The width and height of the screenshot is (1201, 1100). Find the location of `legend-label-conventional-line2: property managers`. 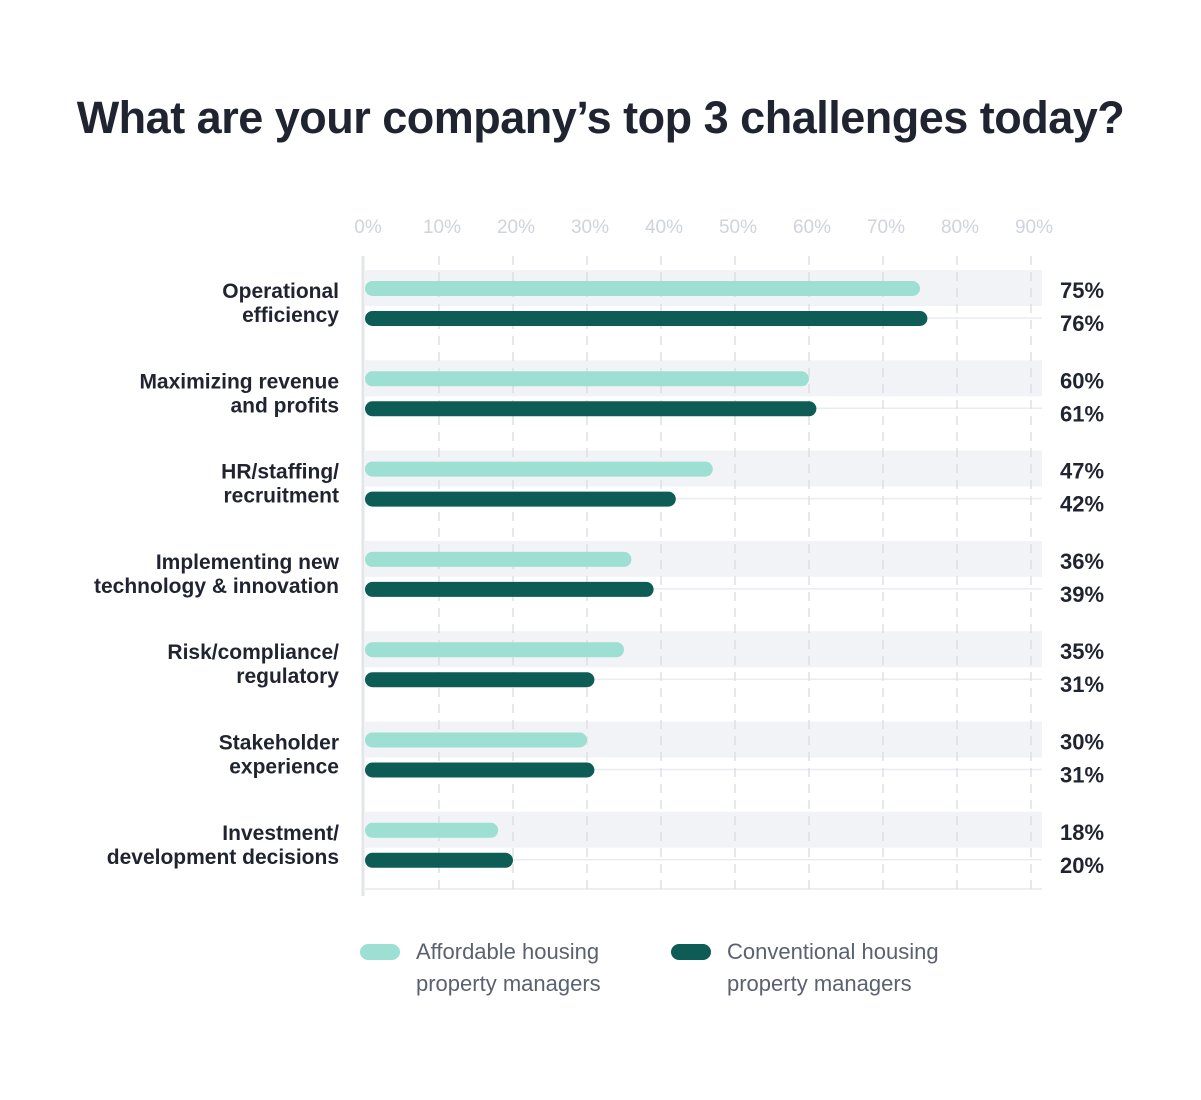

legend-label-conventional-line2: property managers is located at coordinates (819, 983).